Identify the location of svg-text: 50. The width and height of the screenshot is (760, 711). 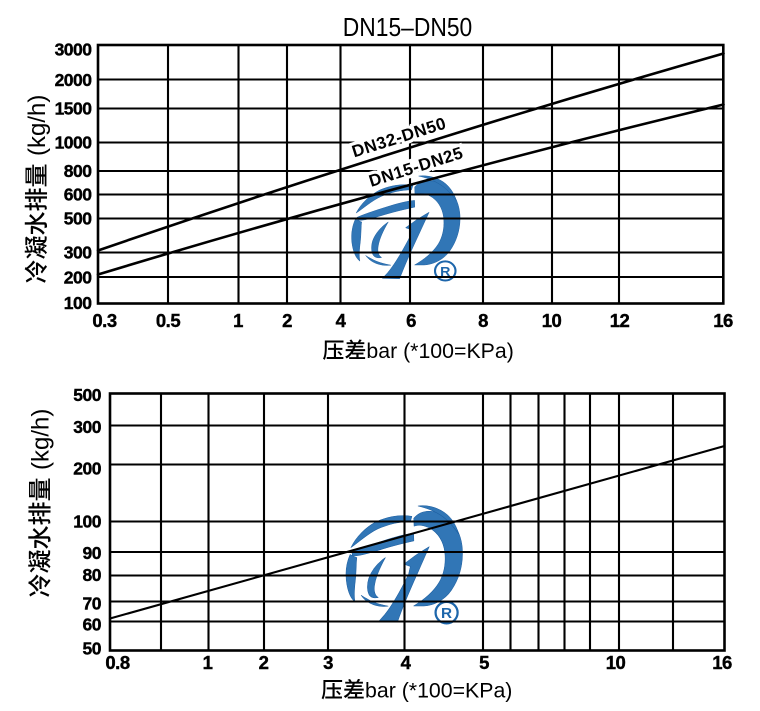
(92, 649).